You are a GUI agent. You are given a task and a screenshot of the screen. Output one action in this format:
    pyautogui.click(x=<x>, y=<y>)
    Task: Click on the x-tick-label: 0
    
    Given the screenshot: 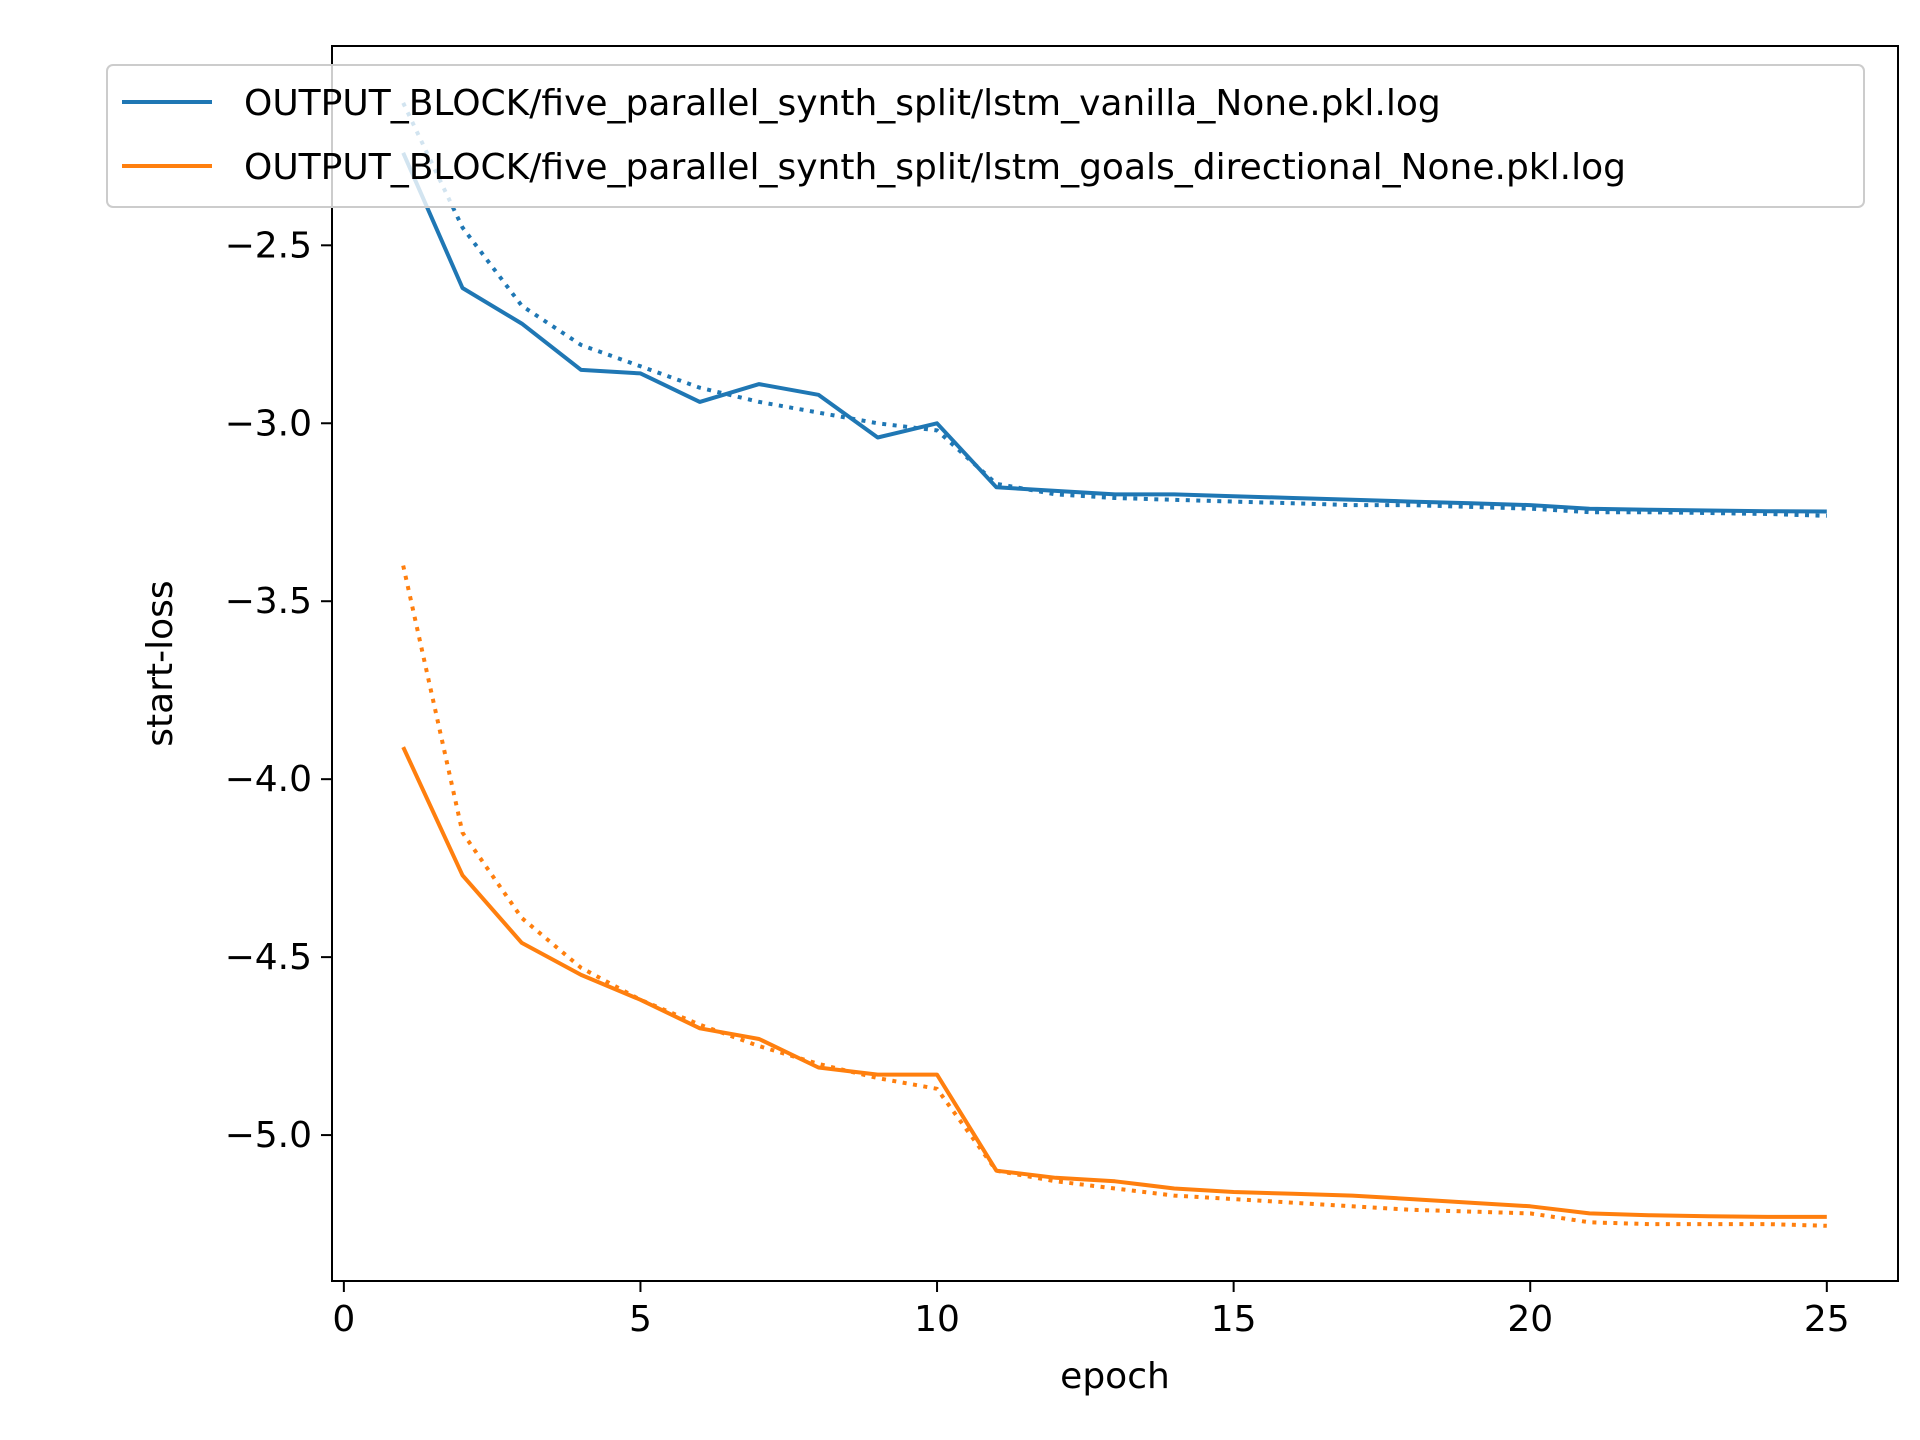 What is the action you would take?
    pyautogui.click(x=343, y=1319)
    